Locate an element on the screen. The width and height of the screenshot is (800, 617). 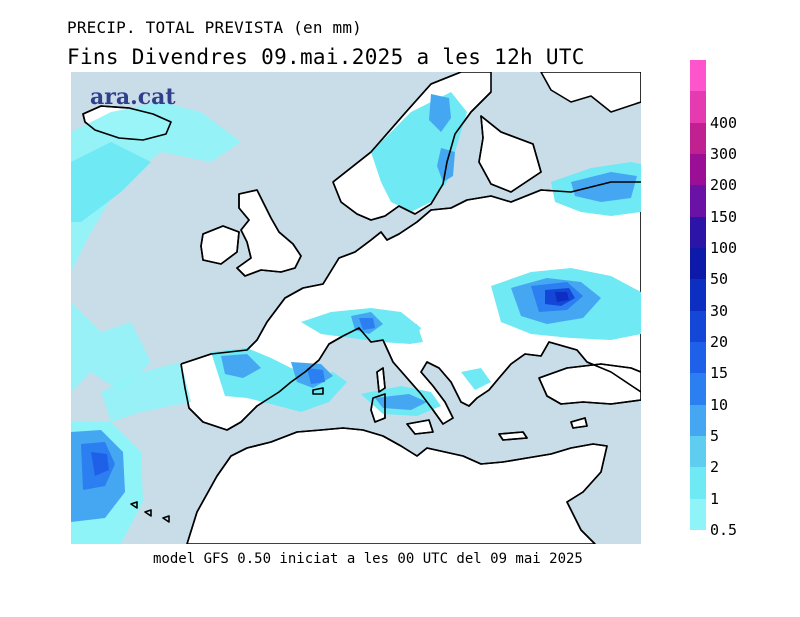
legend-tick-label: 20 is located at coordinates (719, 342).